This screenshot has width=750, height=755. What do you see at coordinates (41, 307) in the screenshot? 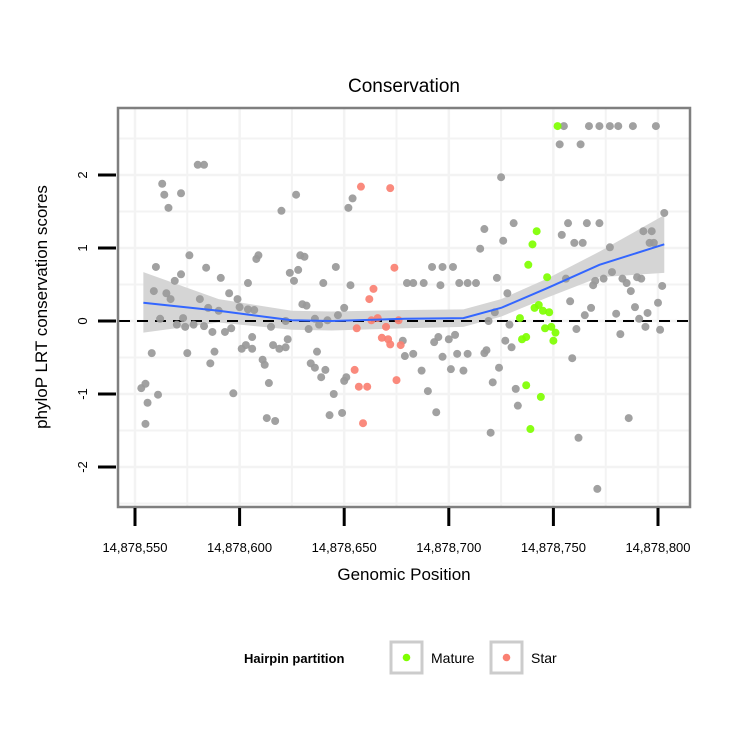
I see `y-axis-label: phyloP LRT conservation scores` at bounding box center [41, 307].